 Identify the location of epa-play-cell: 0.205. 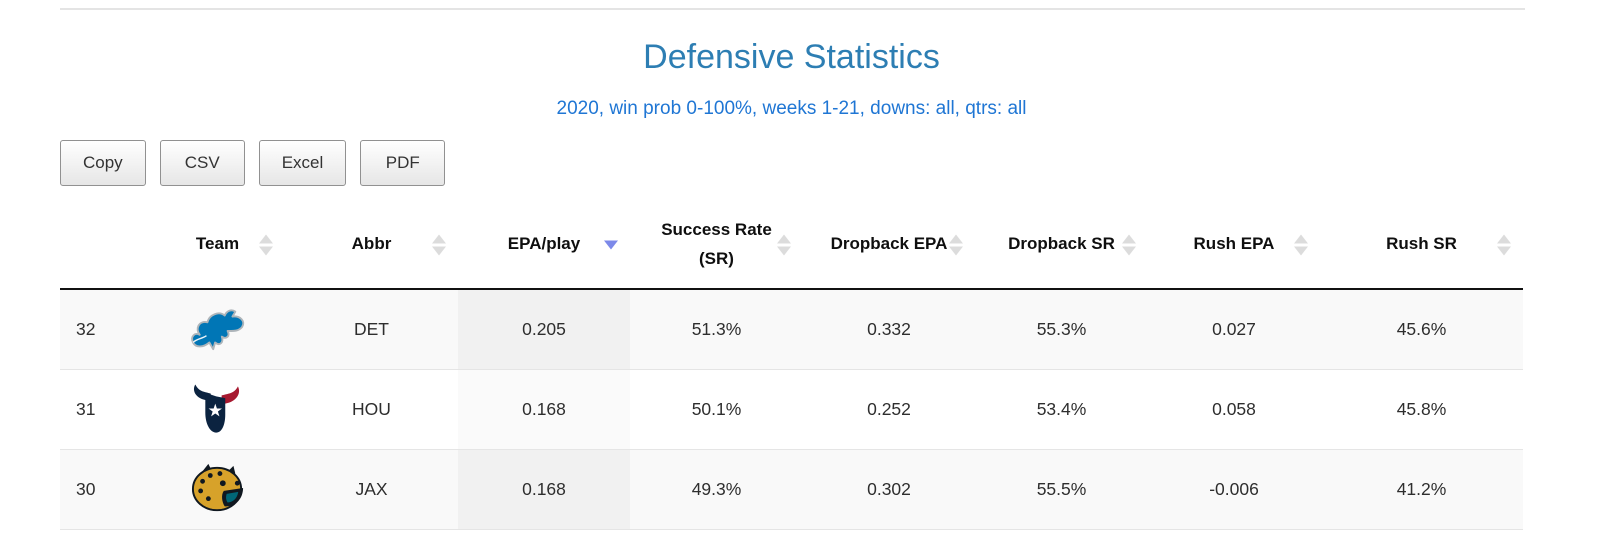
(544, 329).